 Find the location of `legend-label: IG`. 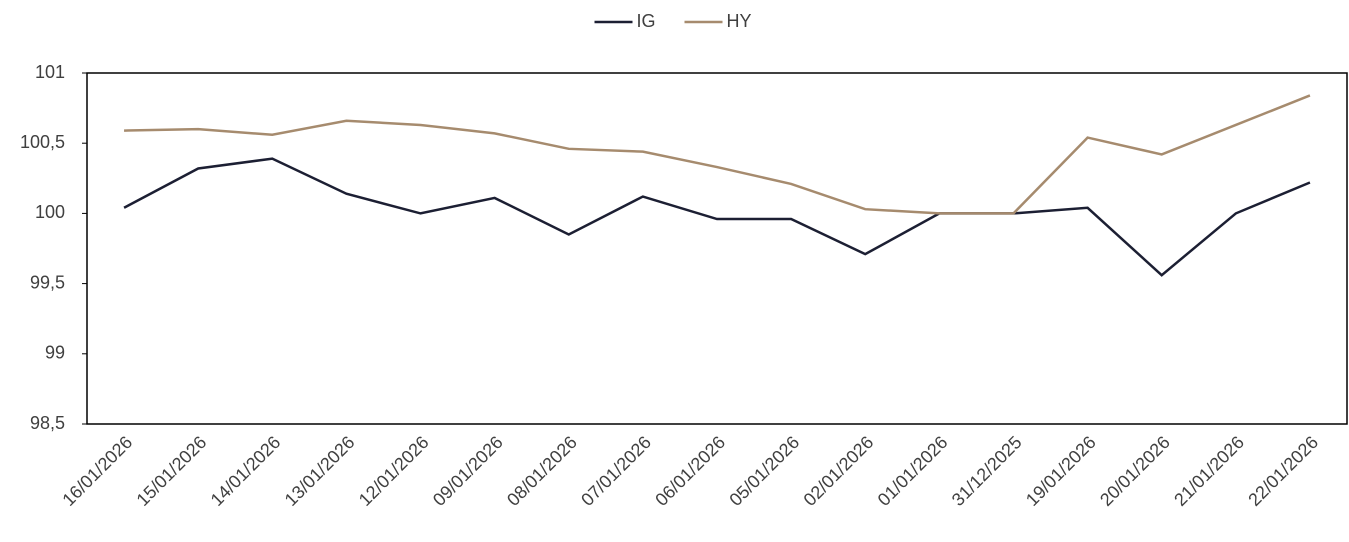

legend-label: IG is located at coordinates (646, 21).